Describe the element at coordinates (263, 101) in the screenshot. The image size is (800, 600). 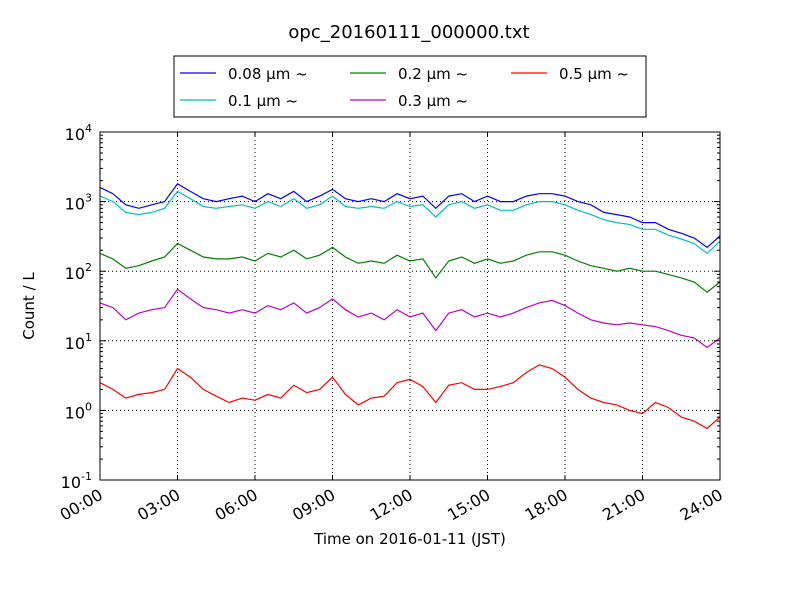
I see `legend-label-1: 0.1 μm ~` at that location.